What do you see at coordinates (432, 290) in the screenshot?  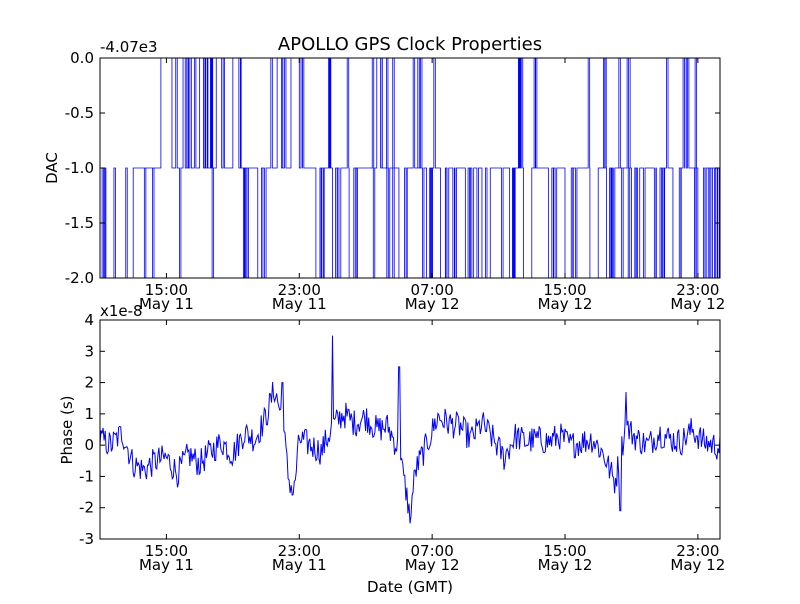 I see `dac-xtick-time: 07:00` at bounding box center [432, 290].